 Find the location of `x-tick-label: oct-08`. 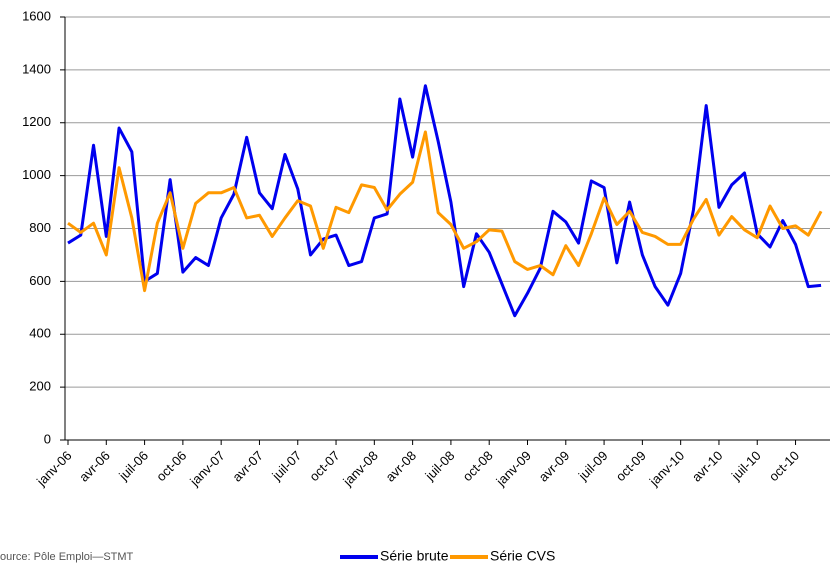

x-tick-label: oct-08 is located at coordinates (478, 466).